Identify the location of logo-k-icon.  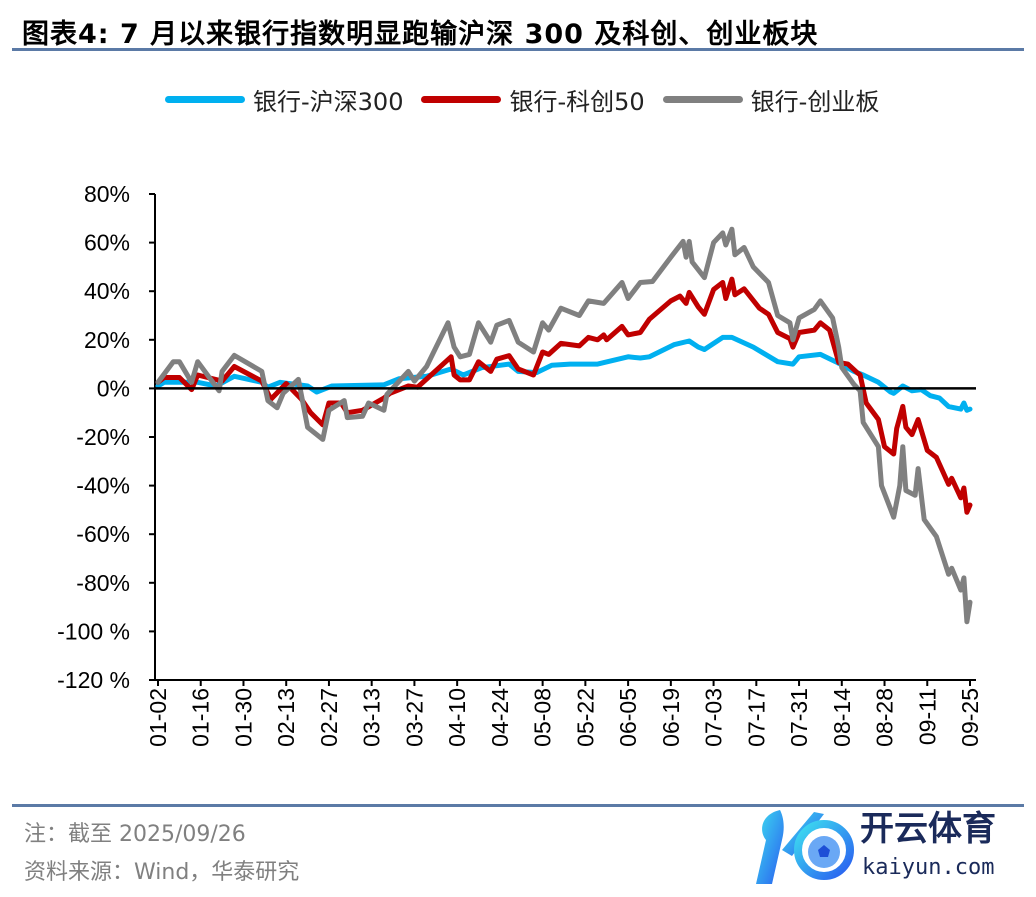
(770, 847).